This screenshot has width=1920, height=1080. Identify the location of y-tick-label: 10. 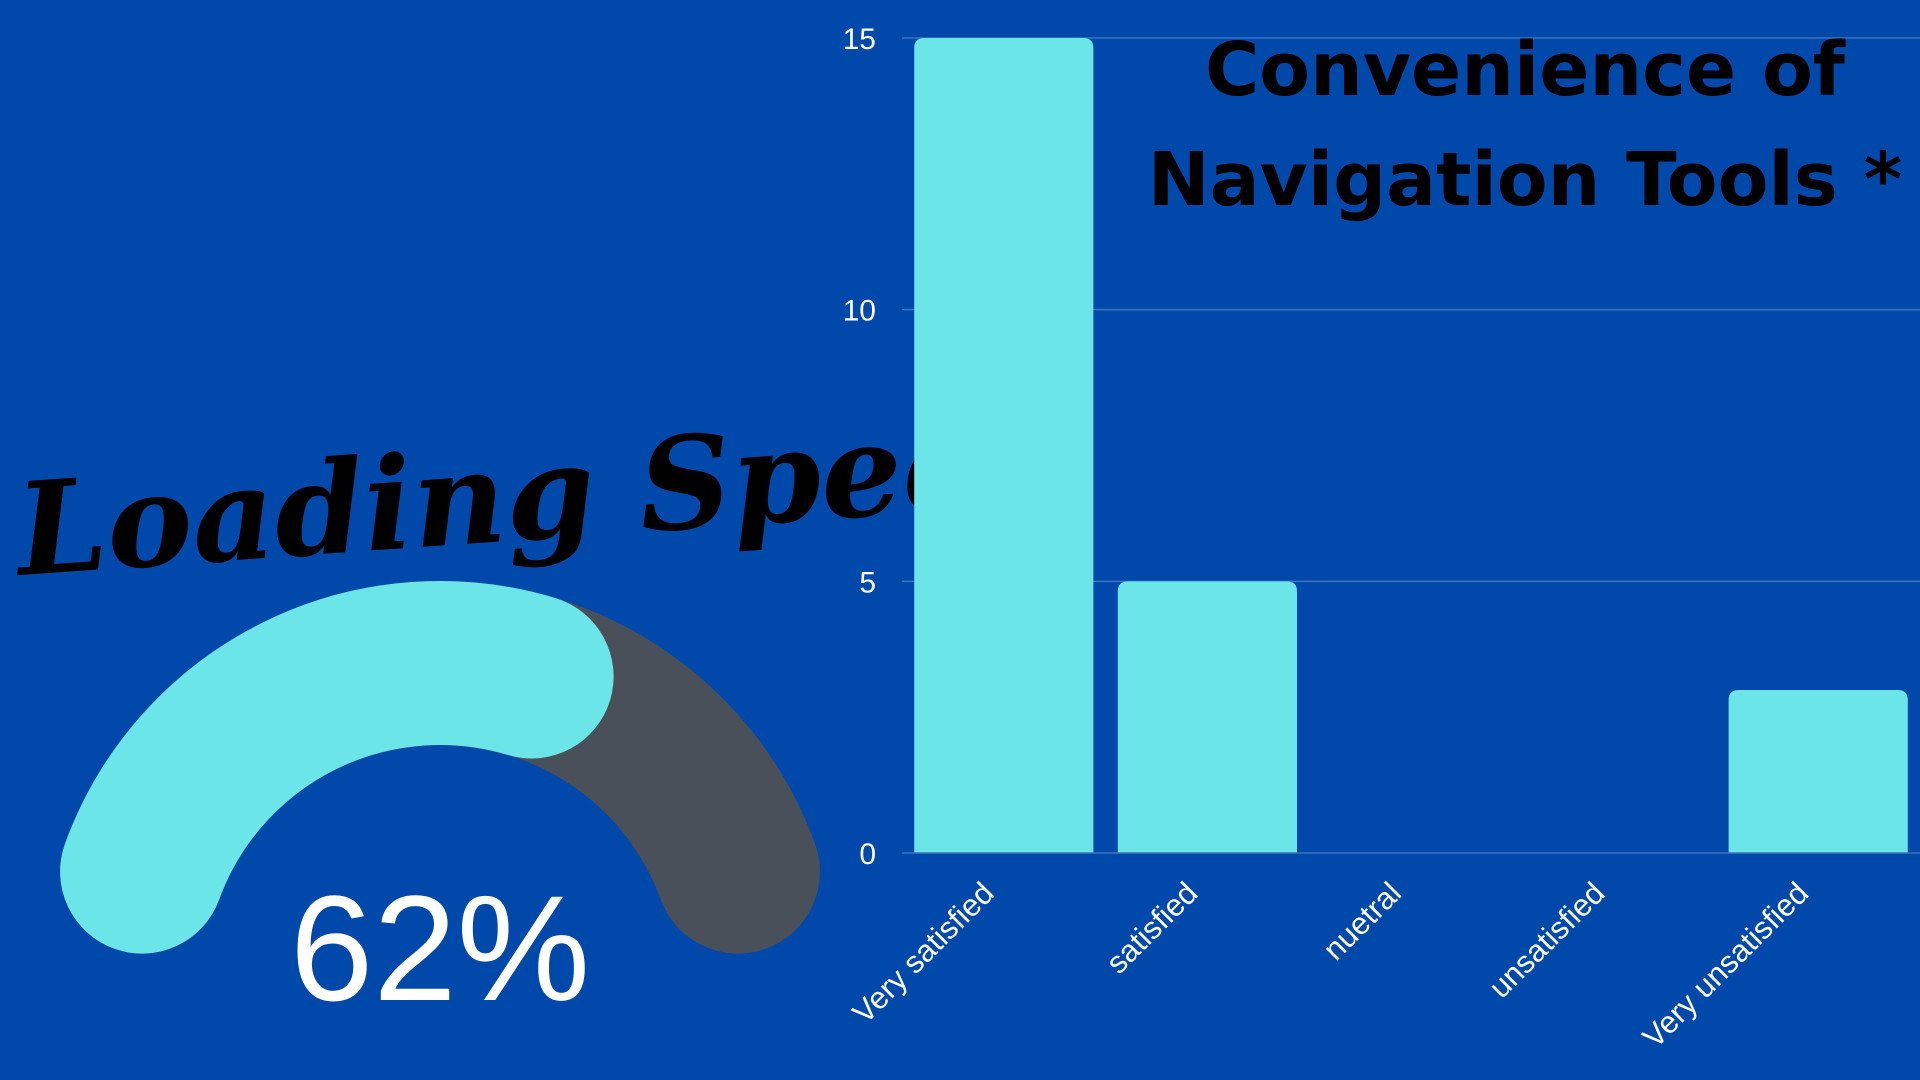
(859, 311).